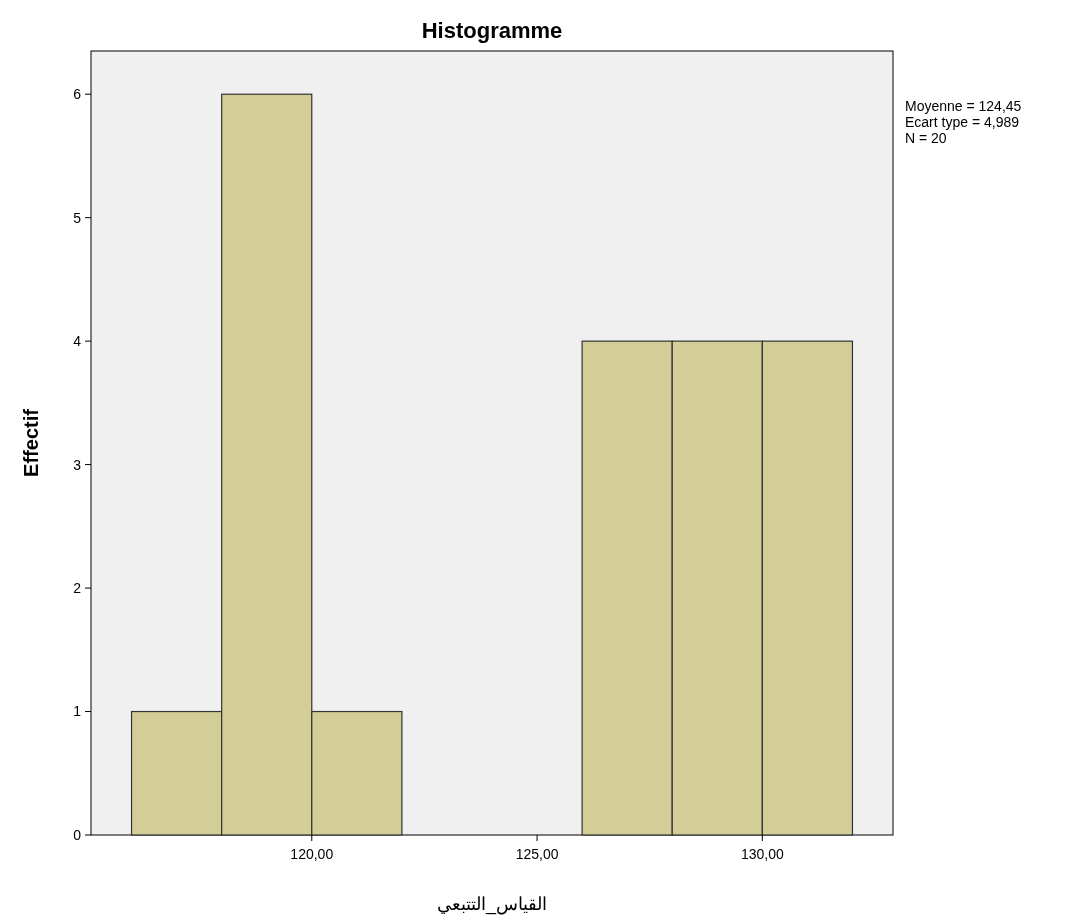 This screenshot has height=920, width=1074. I want to click on y-tick-label: 4, so click(77, 341).